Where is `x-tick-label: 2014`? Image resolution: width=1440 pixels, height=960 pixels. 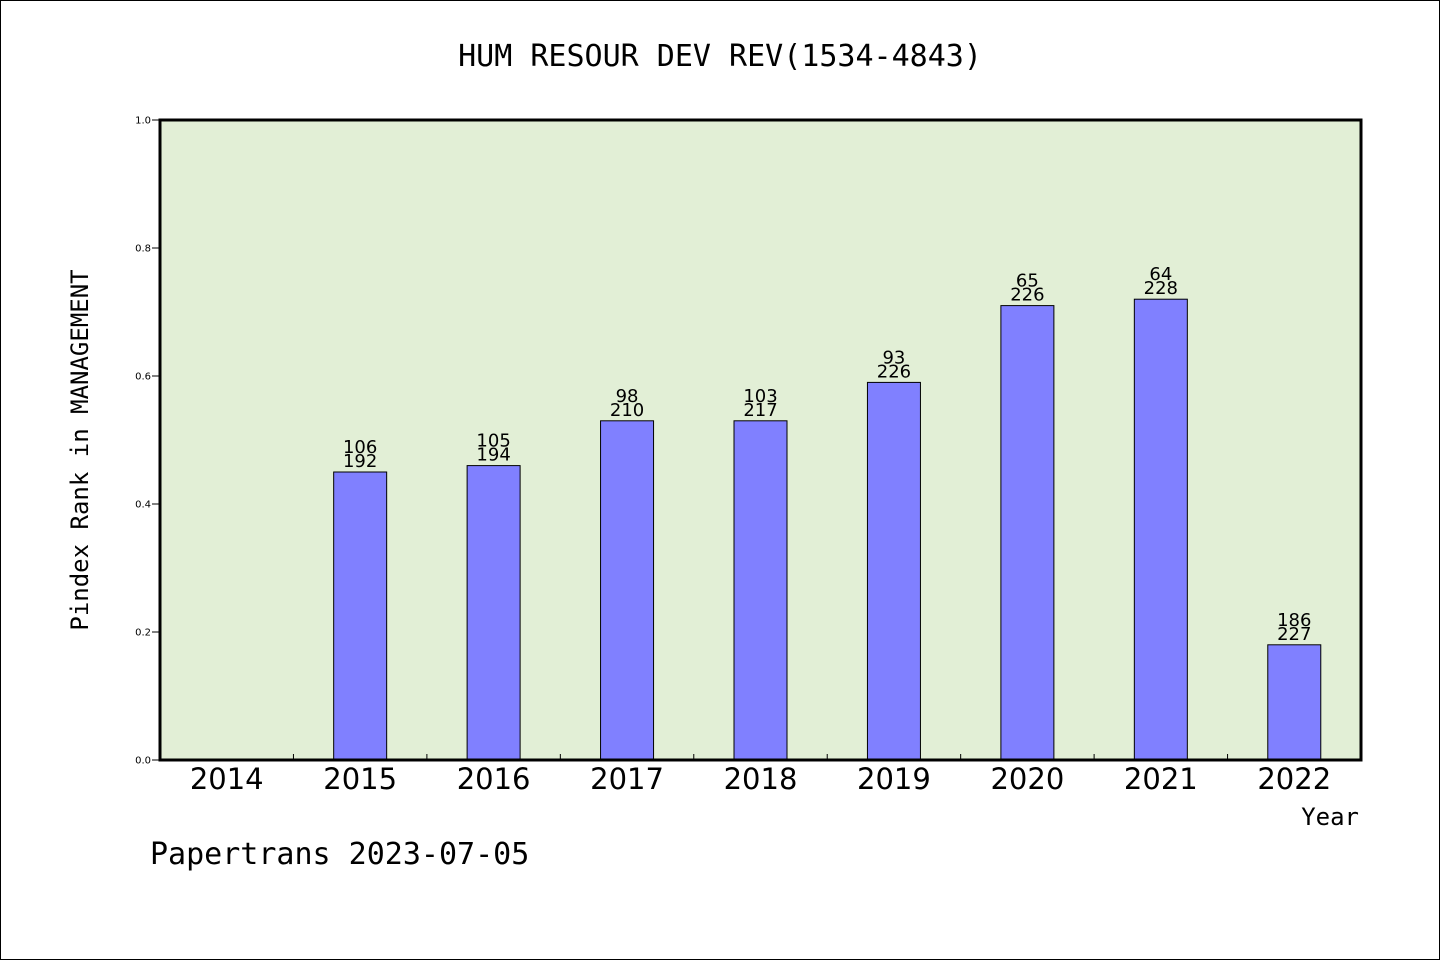 x-tick-label: 2014 is located at coordinates (227, 779).